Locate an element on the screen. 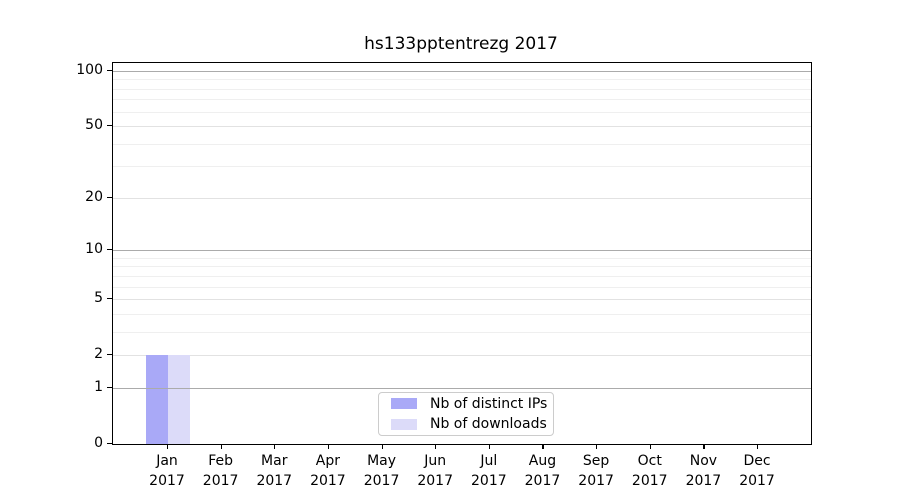  x-tick-month: Apr is located at coordinates (328, 461).